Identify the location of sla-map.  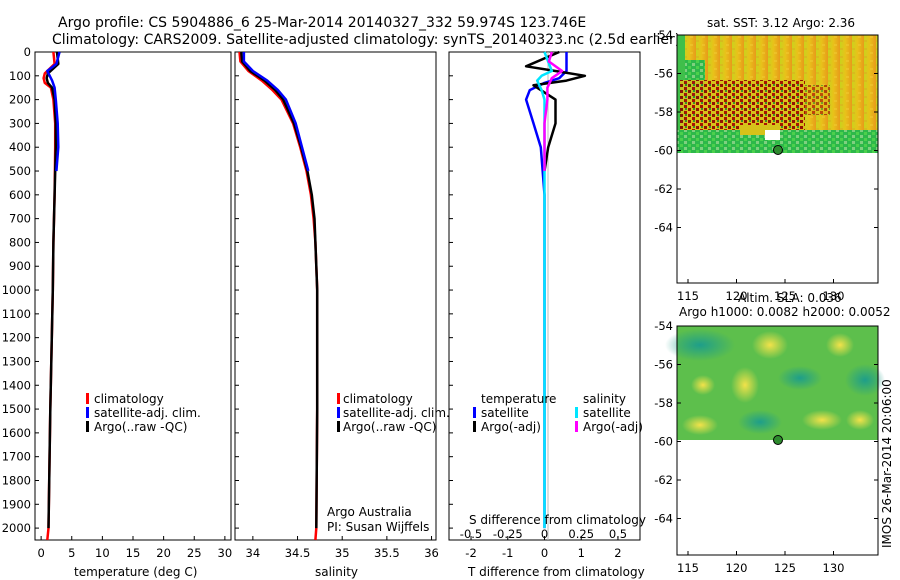
(775, 383).